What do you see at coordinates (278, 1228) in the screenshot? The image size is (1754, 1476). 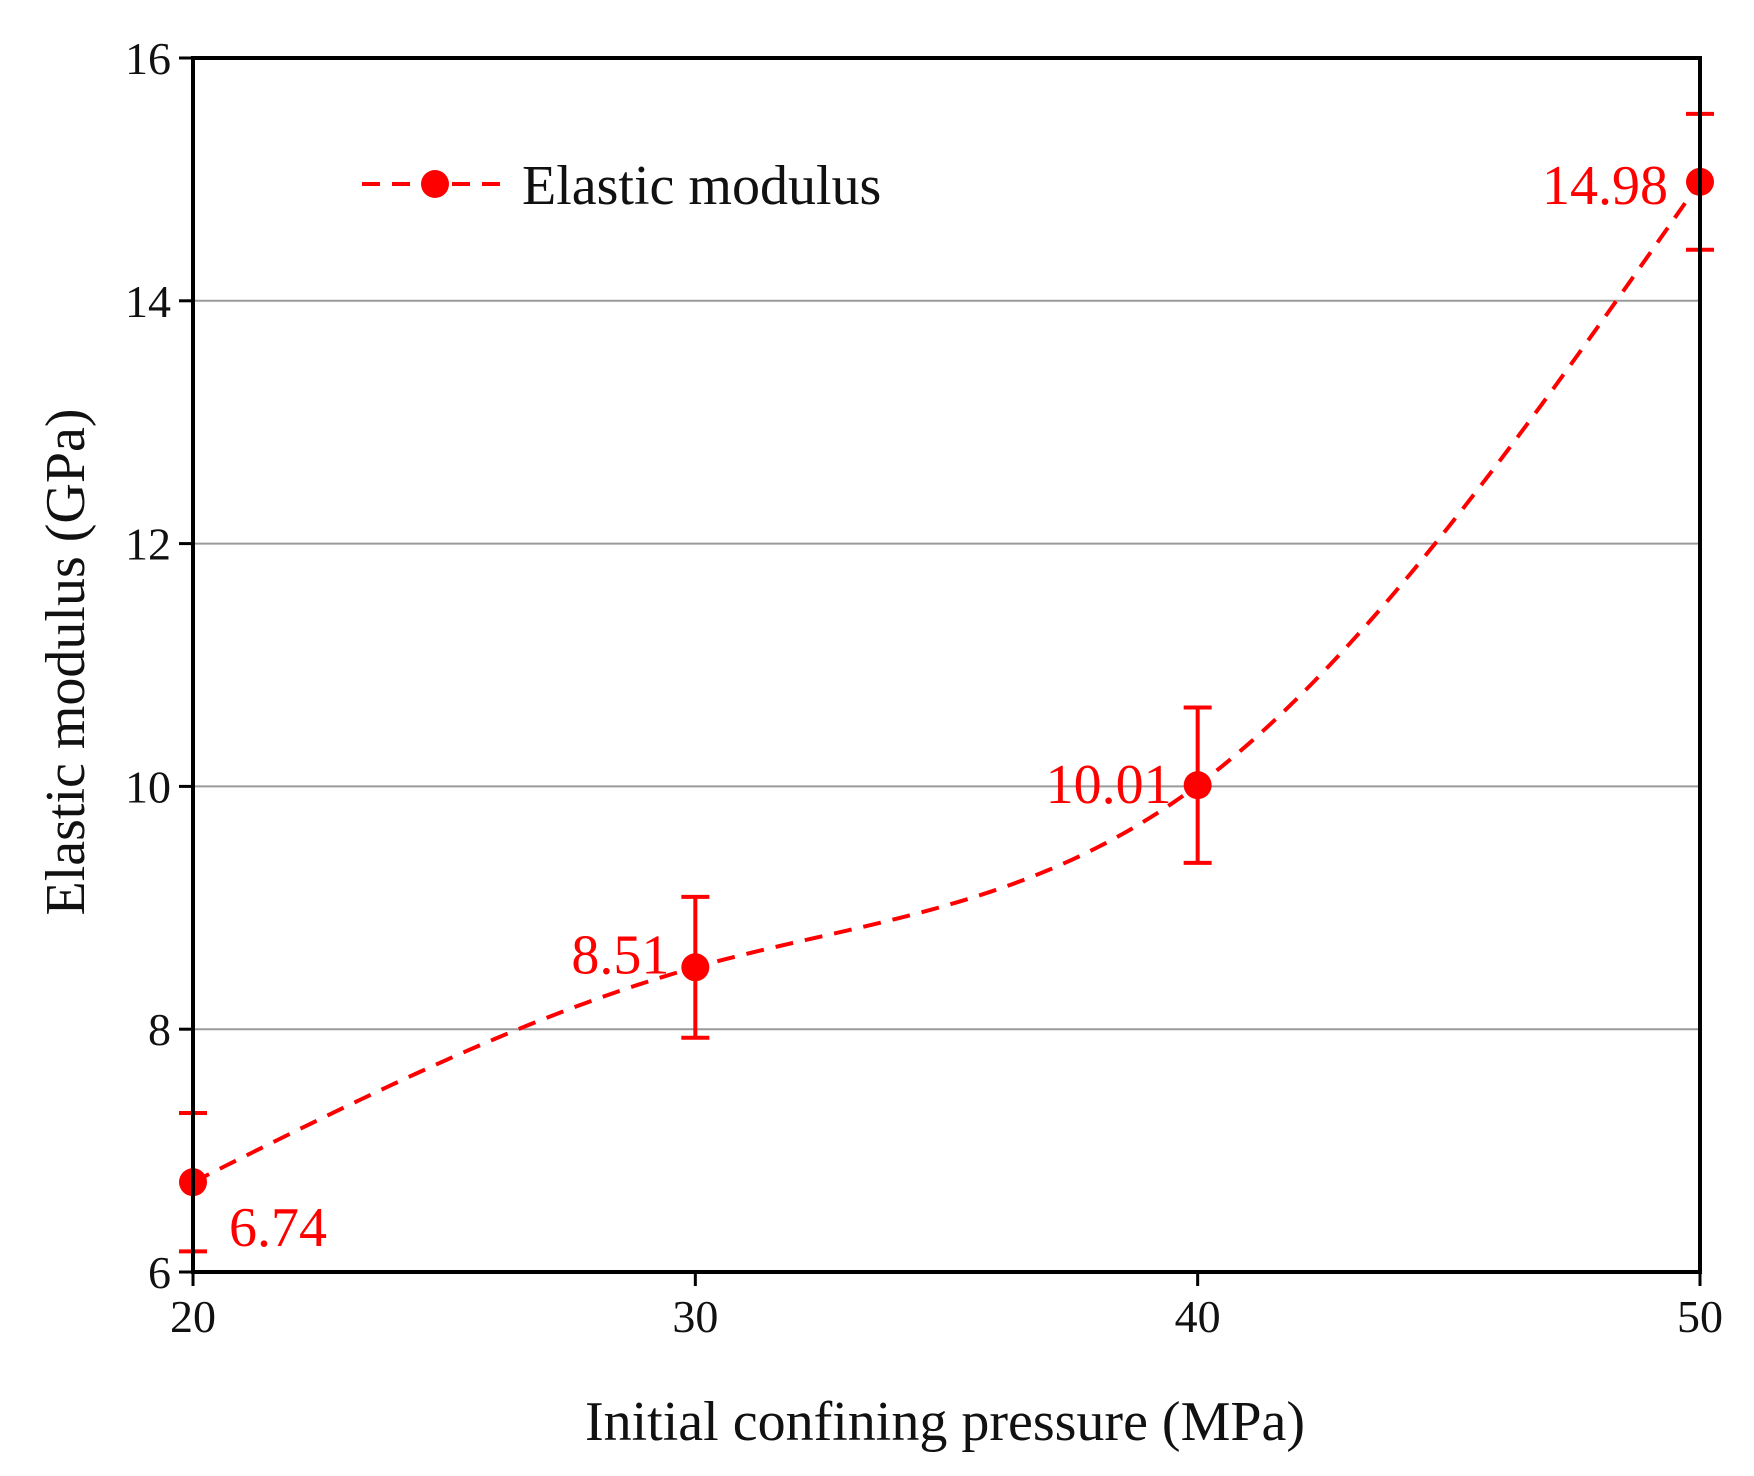 I see `data-label: 6.74` at bounding box center [278, 1228].